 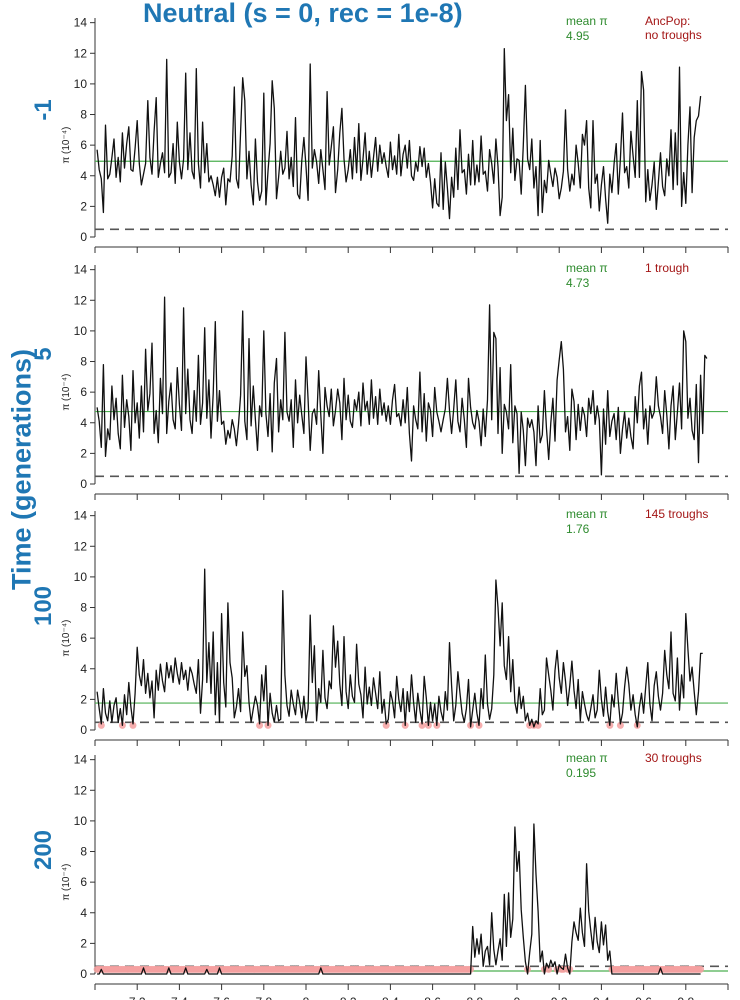 What do you see at coordinates (81, 790) in the screenshot?
I see `y-tick-label-3-6: 12` at bounding box center [81, 790].